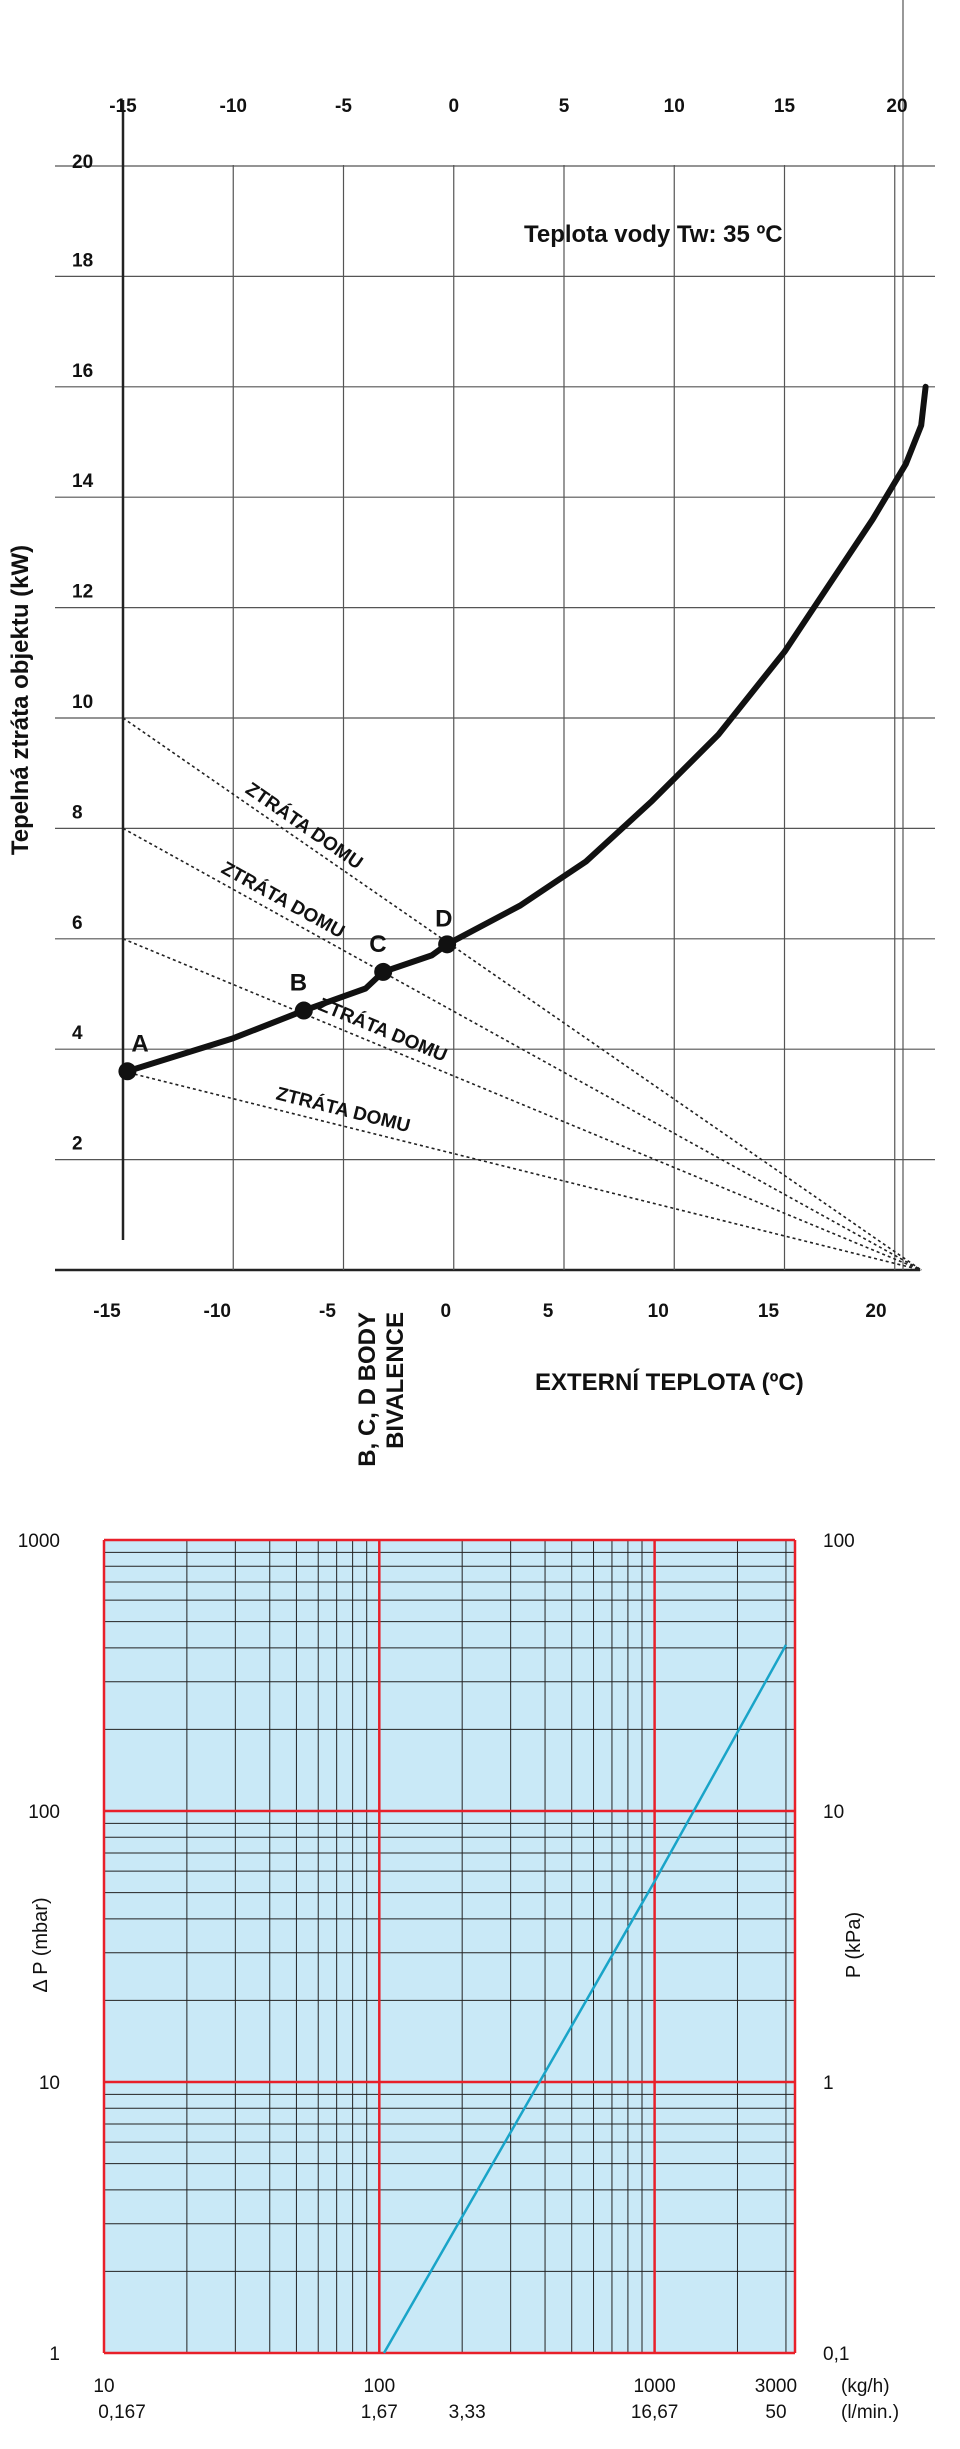  What do you see at coordinates (127, 1071) in the screenshot?
I see `point-a` at bounding box center [127, 1071].